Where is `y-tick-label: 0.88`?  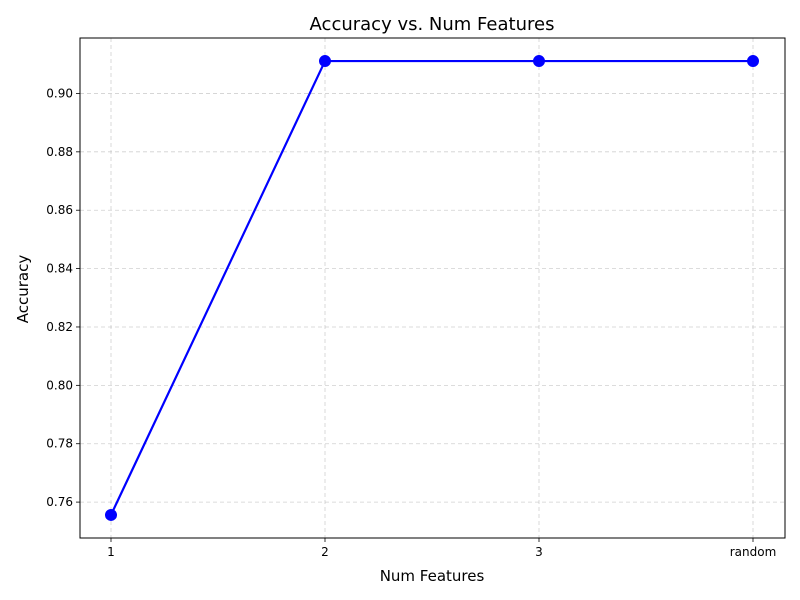 y-tick-label: 0.88 is located at coordinates (59, 152).